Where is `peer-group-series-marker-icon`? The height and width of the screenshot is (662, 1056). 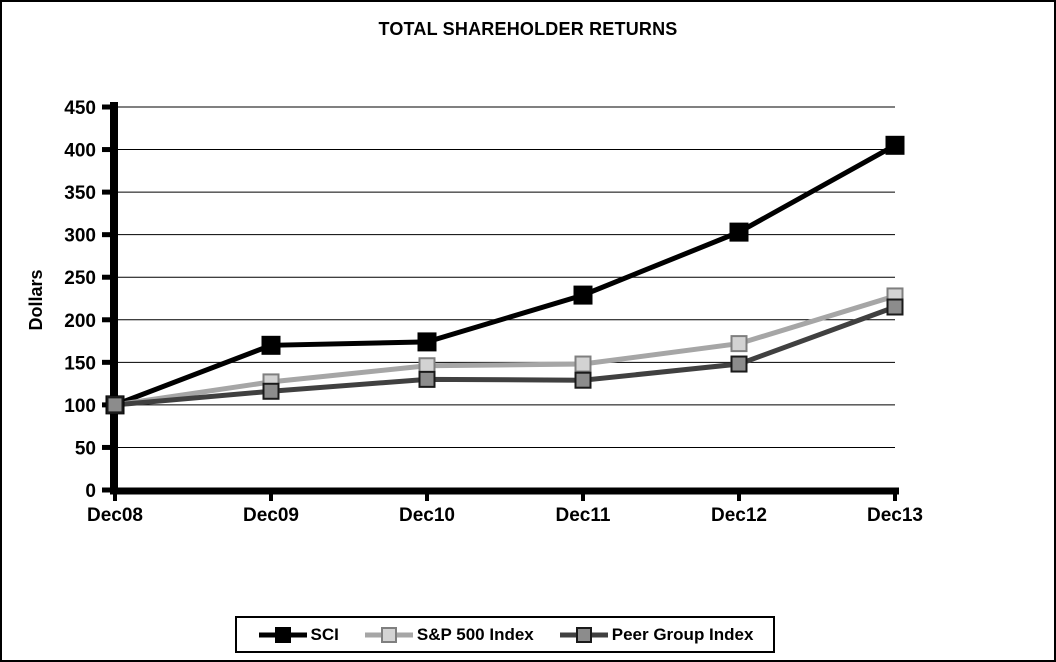 peer-group-series-marker-icon is located at coordinates (583, 634).